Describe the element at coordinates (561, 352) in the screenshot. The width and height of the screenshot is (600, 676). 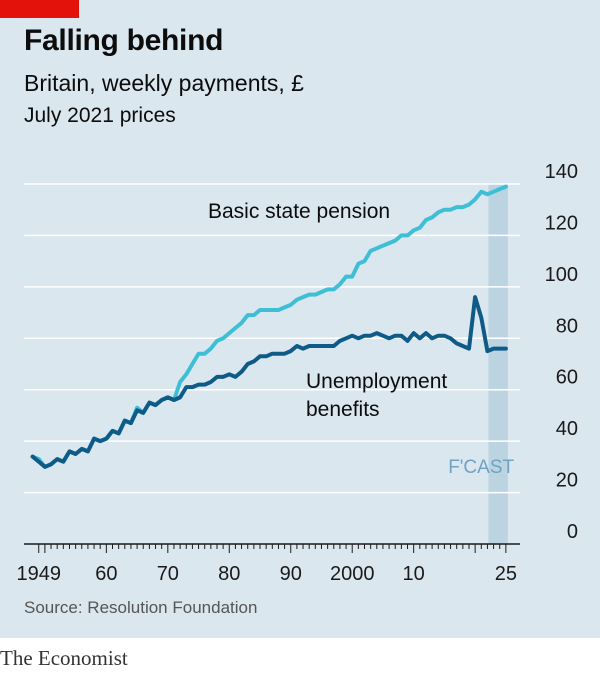
I see `y-axis-ticks: 20 40 60 80 100 120 140 0` at that location.